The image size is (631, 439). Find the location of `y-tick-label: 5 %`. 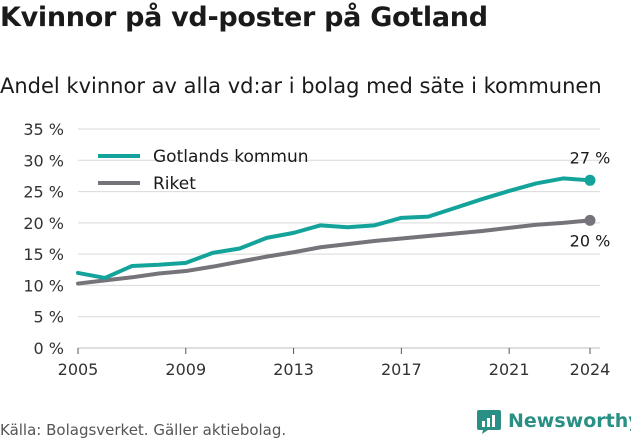

y-tick-label: 5 % is located at coordinates (49, 317).